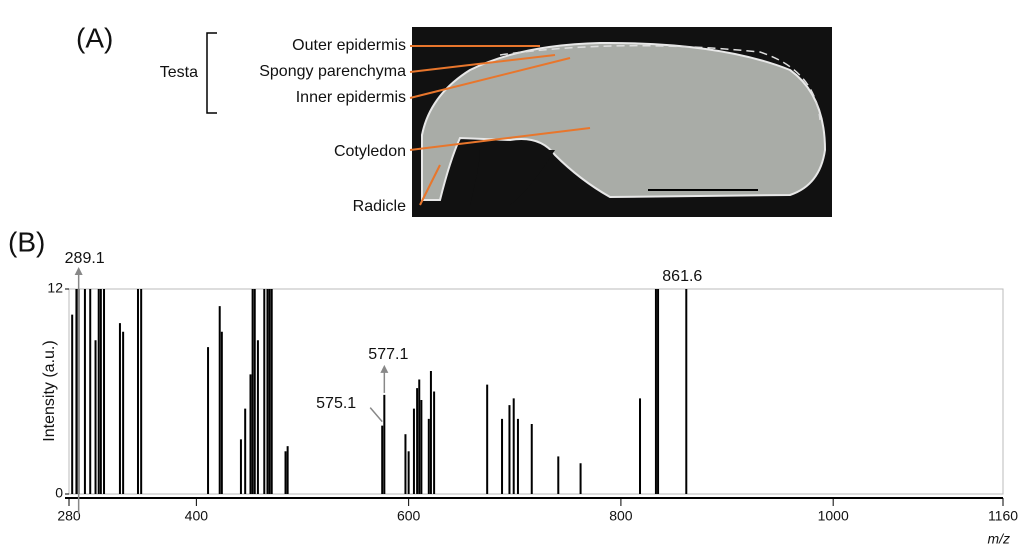 This screenshot has height=547, width=1024. What do you see at coordinates (59, 493) in the screenshot?
I see `y-tick-label: 0` at bounding box center [59, 493].